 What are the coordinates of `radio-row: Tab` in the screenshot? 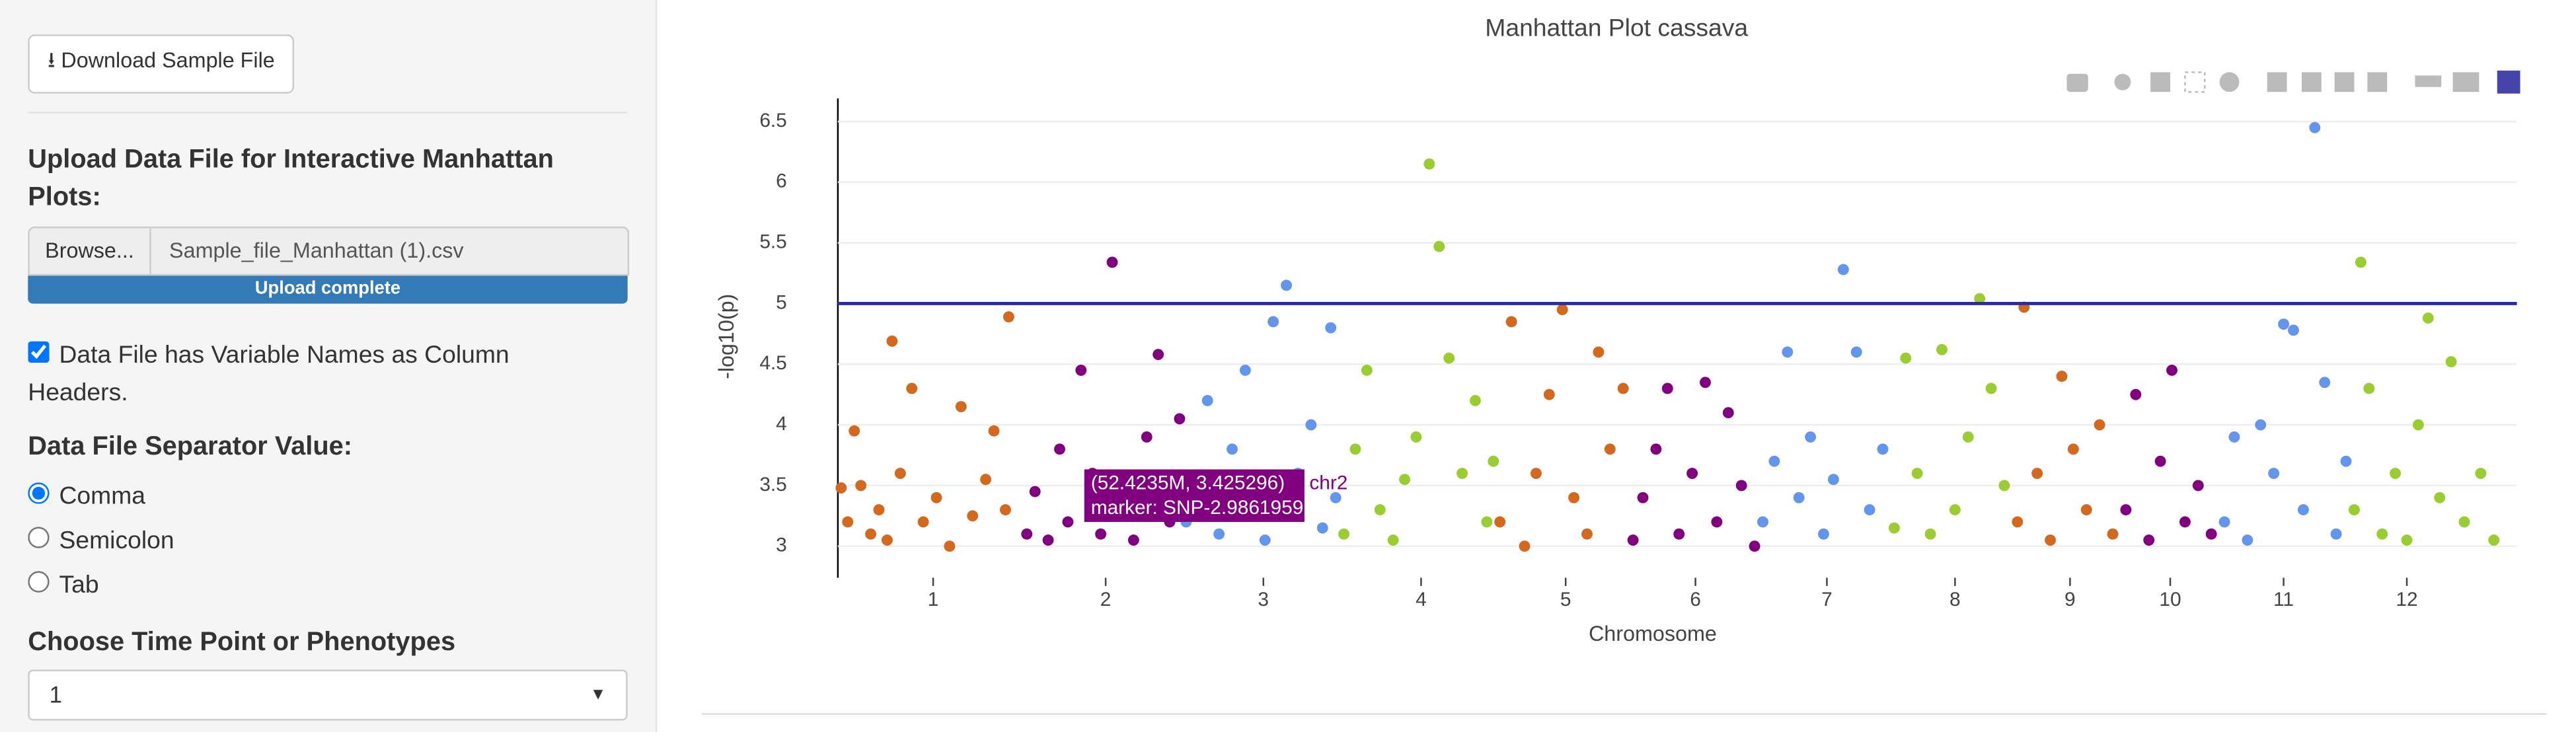 It's located at (101, 585).